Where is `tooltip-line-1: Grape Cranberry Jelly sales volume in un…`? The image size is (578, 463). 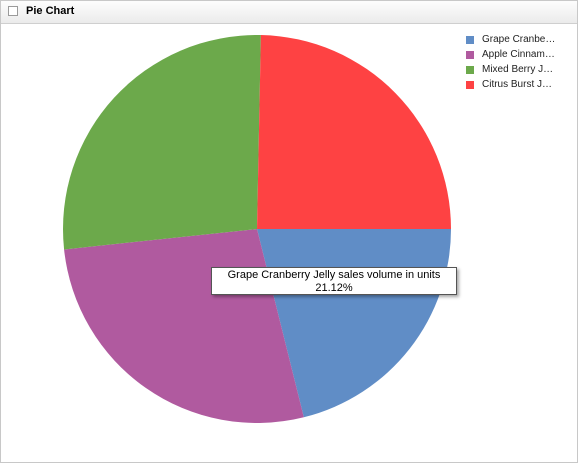
tooltip-line-1: Grape Cranberry Jelly sales volume in un… is located at coordinates (334, 275).